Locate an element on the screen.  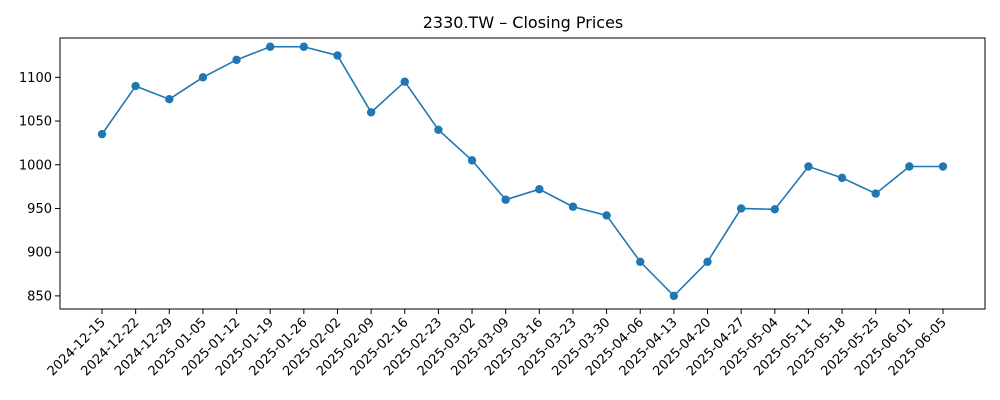
y-tick-label: 950 is located at coordinates (39, 209).